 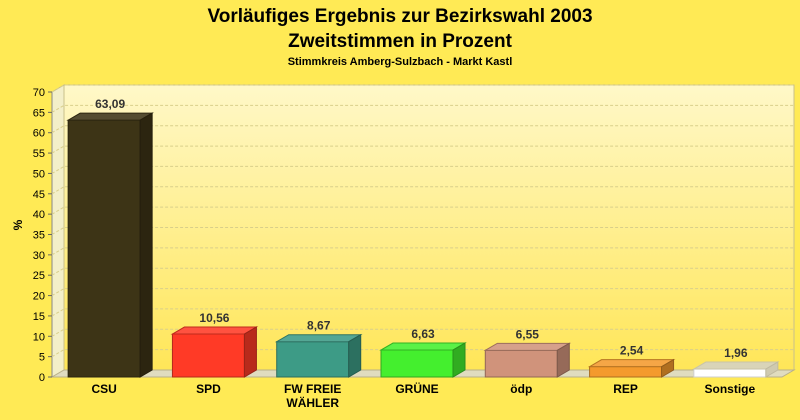 What do you see at coordinates (625, 389) in the screenshot?
I see `x-tick-label: REP` at bounding box center [625, 389].